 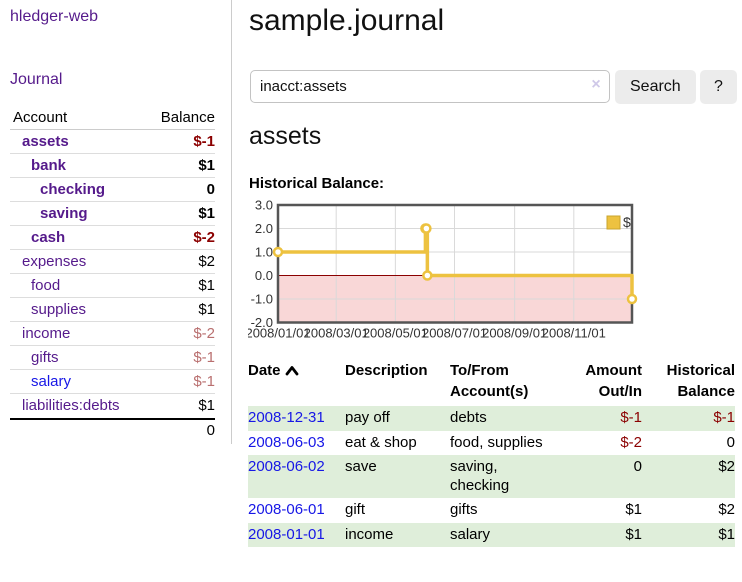 What do you see at coordinates (464, 509) in the screenshot?
I see `cell-accounts: gifts` at bounding box center [464, 509].